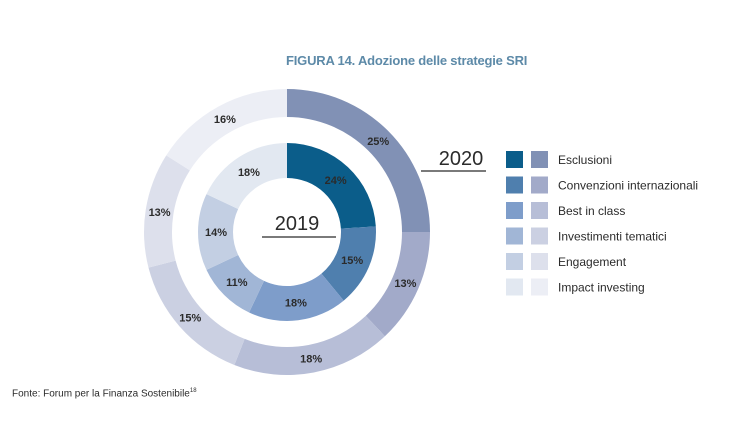 Image resolution: width=748 pixels, height=421 pixels. What do you see at coordinates (514, 287) in the screenshot?
I see `legend-swatch-2019-impact-investing` at bounding box center [514, 287].